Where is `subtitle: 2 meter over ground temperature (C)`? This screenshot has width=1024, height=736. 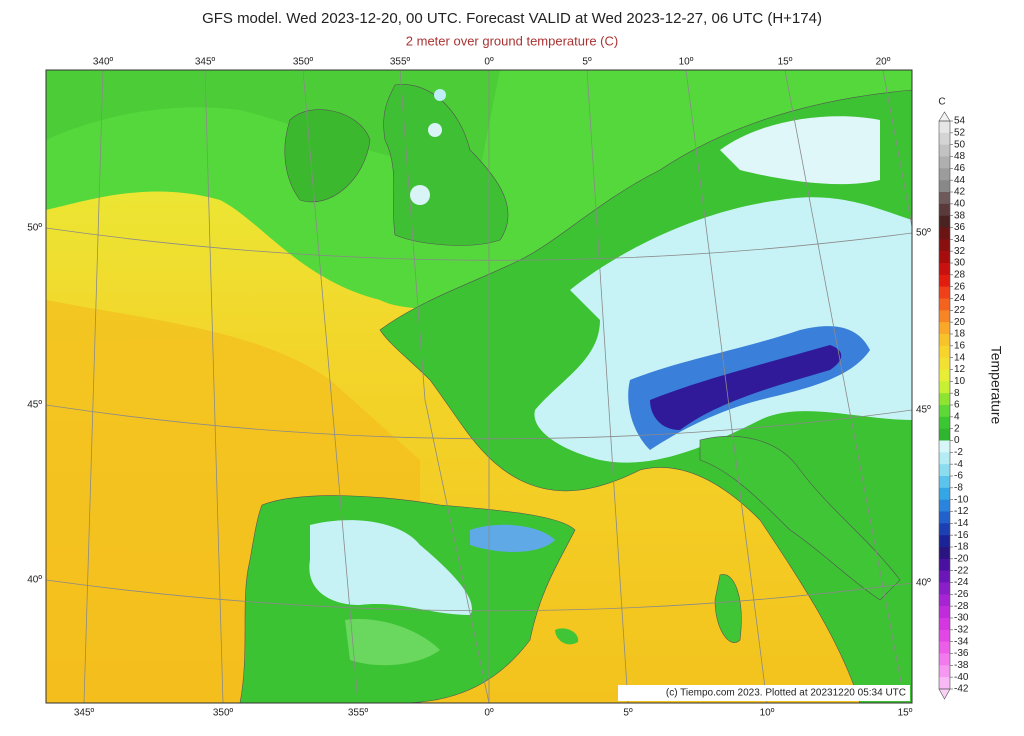
subtitle: 2 meter over ground temperature (C) is located at coordinates (512, 40).